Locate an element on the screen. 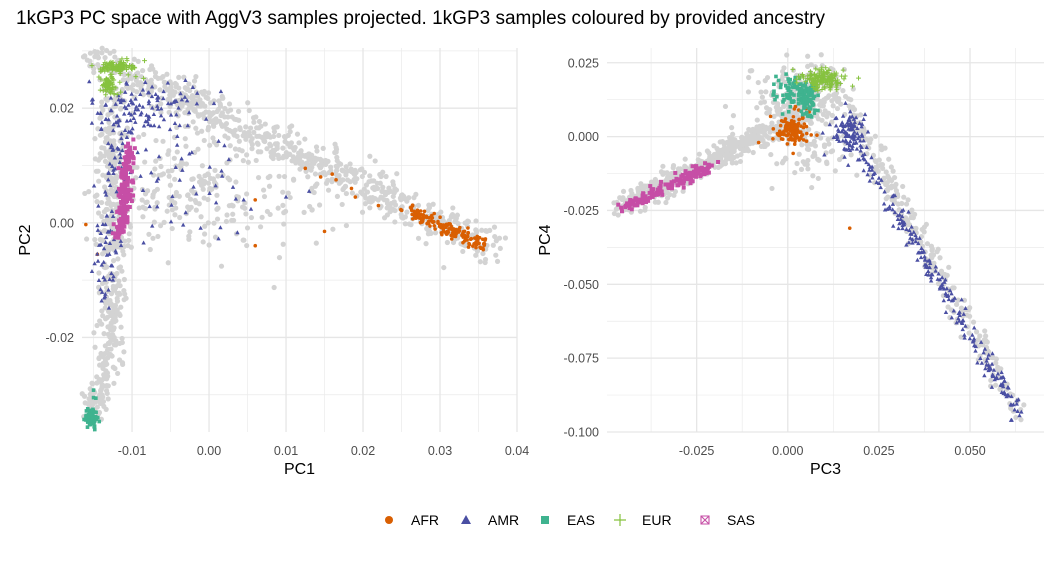  y-tick-label: -0.075 is located at coordinates (581, 359).